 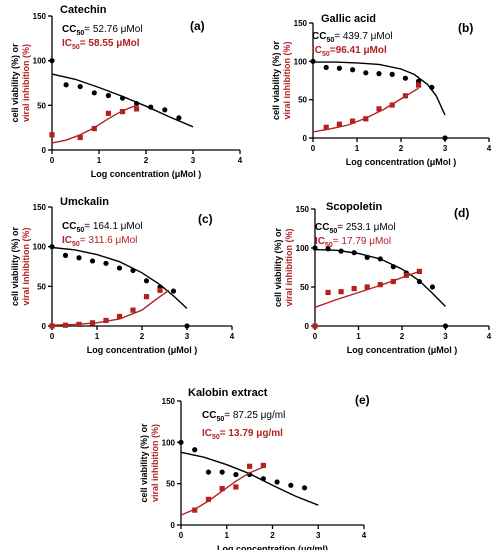 I want to click on cc50-value: = 253.1 μMol, so click(x=366, y=227).